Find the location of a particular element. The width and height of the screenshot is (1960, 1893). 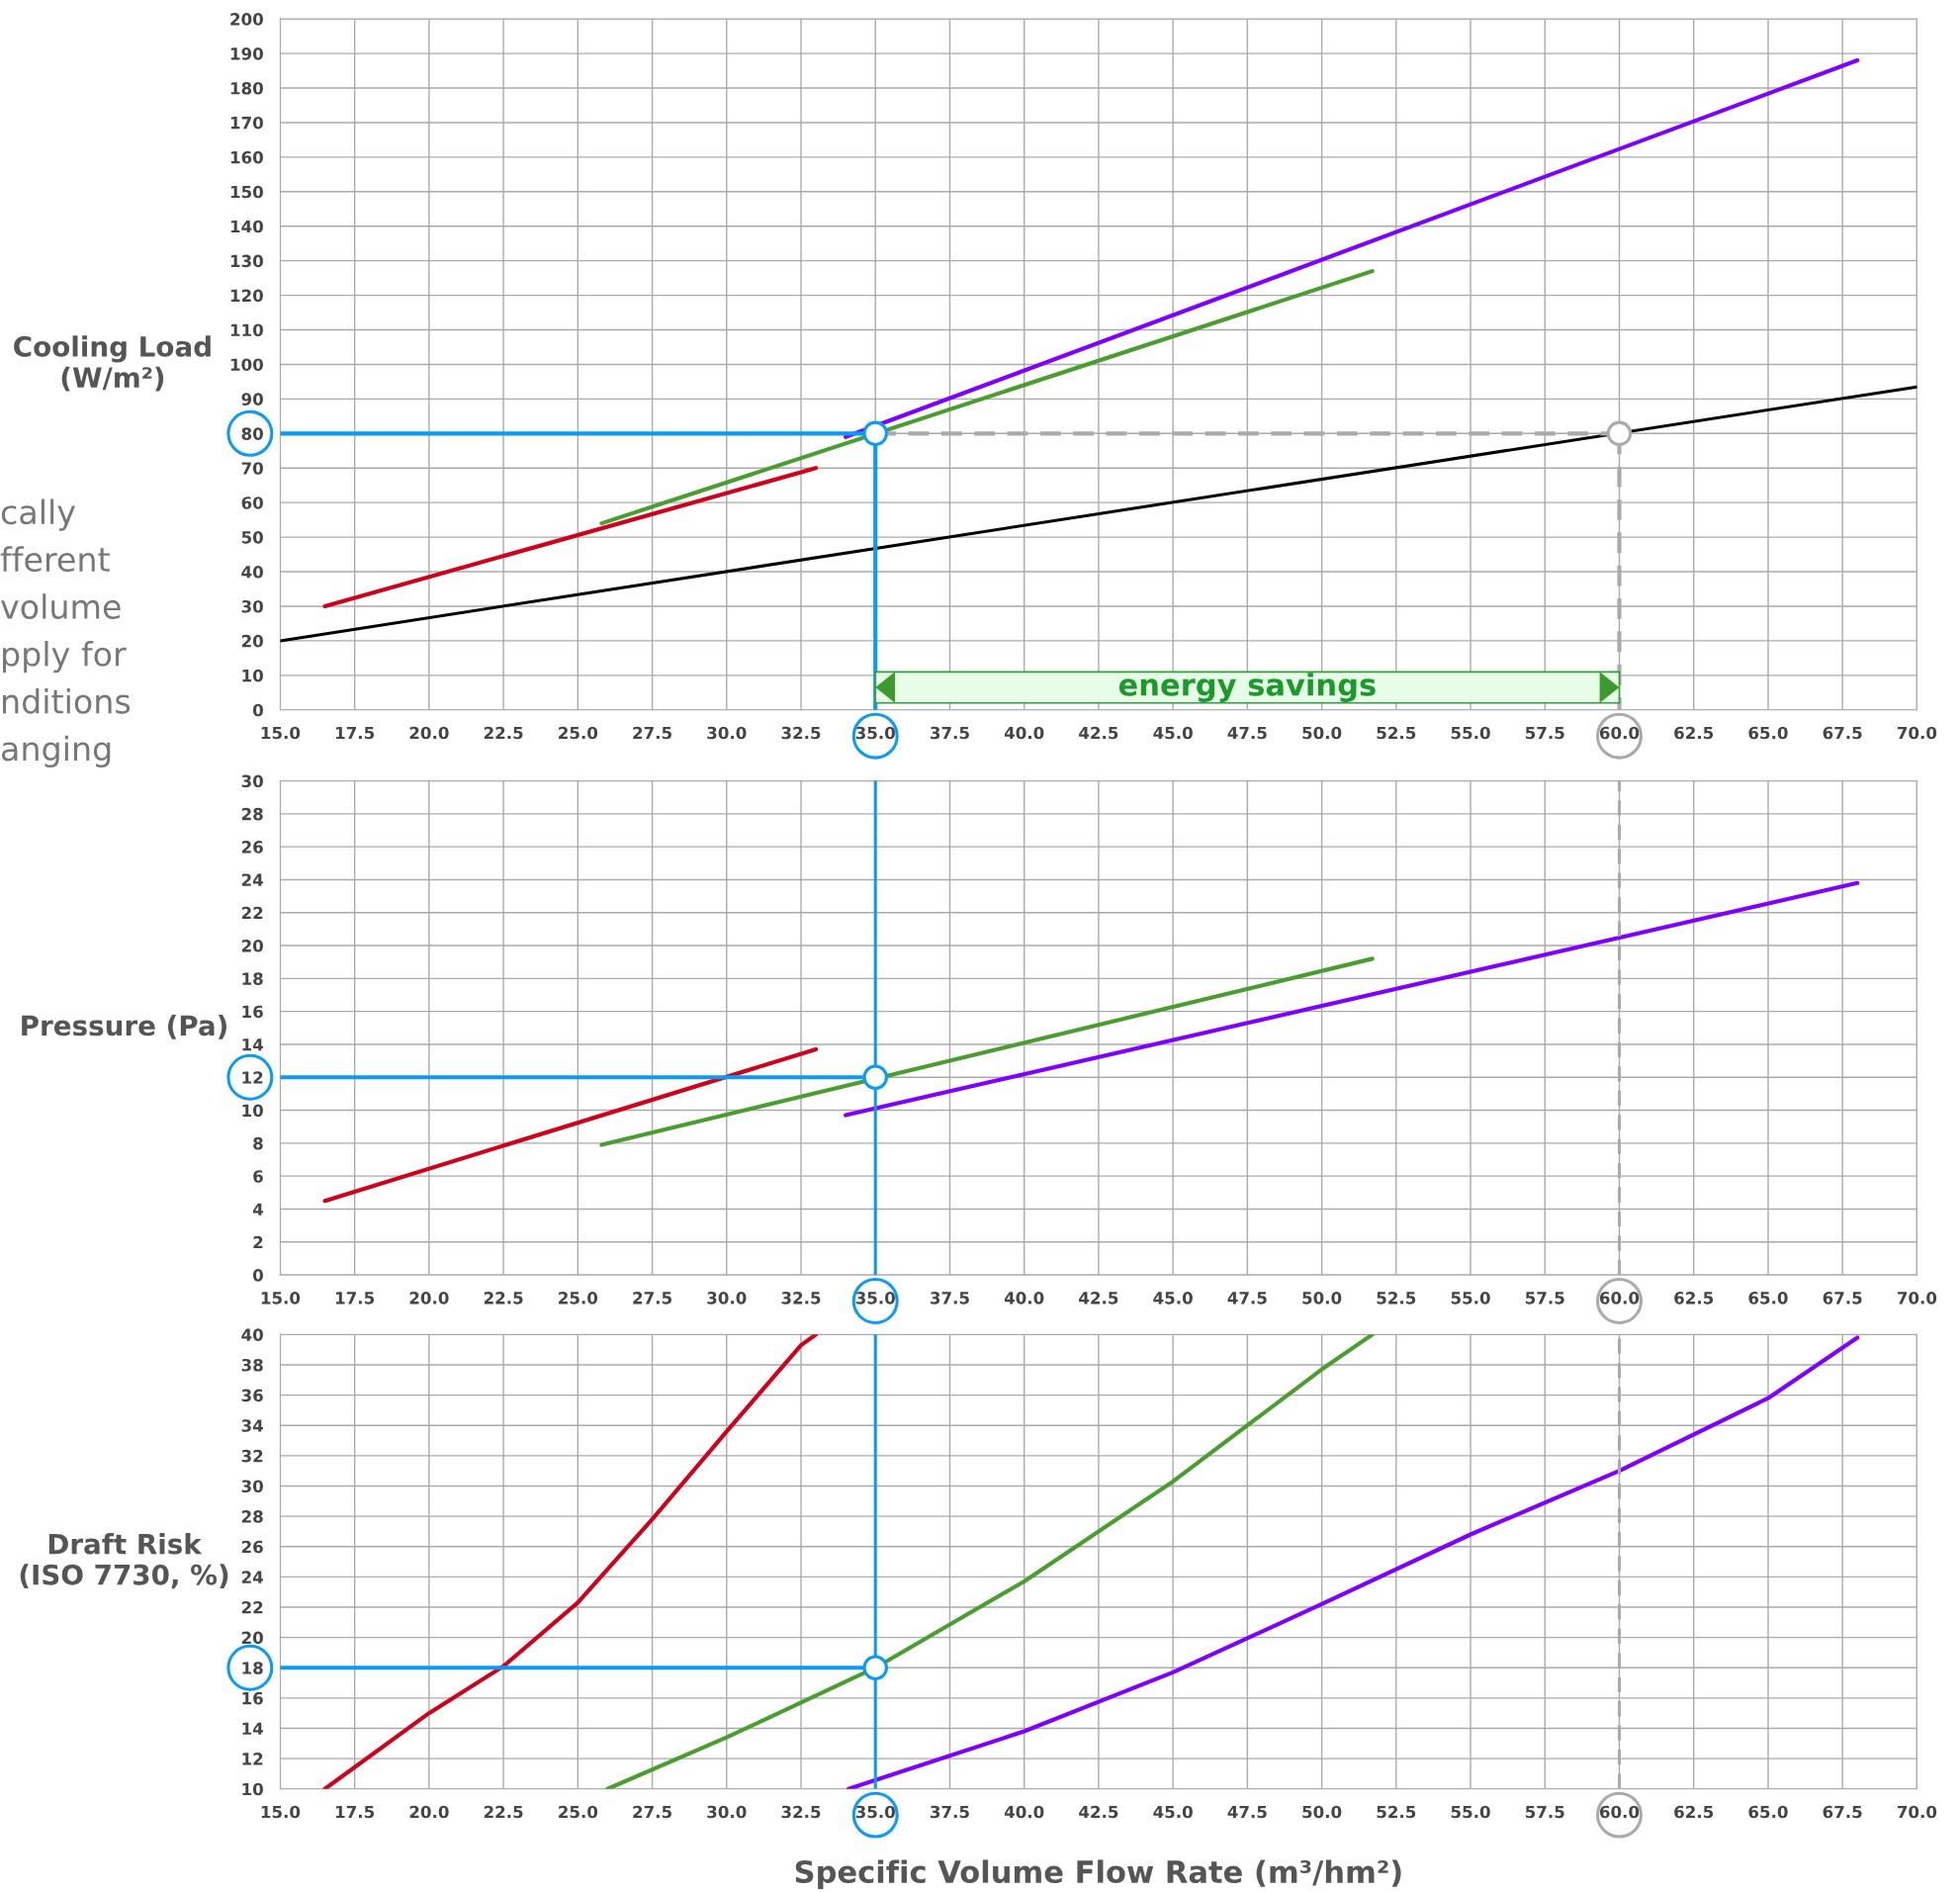

y-tick-label: 50 is located at coordinates (252, 537).